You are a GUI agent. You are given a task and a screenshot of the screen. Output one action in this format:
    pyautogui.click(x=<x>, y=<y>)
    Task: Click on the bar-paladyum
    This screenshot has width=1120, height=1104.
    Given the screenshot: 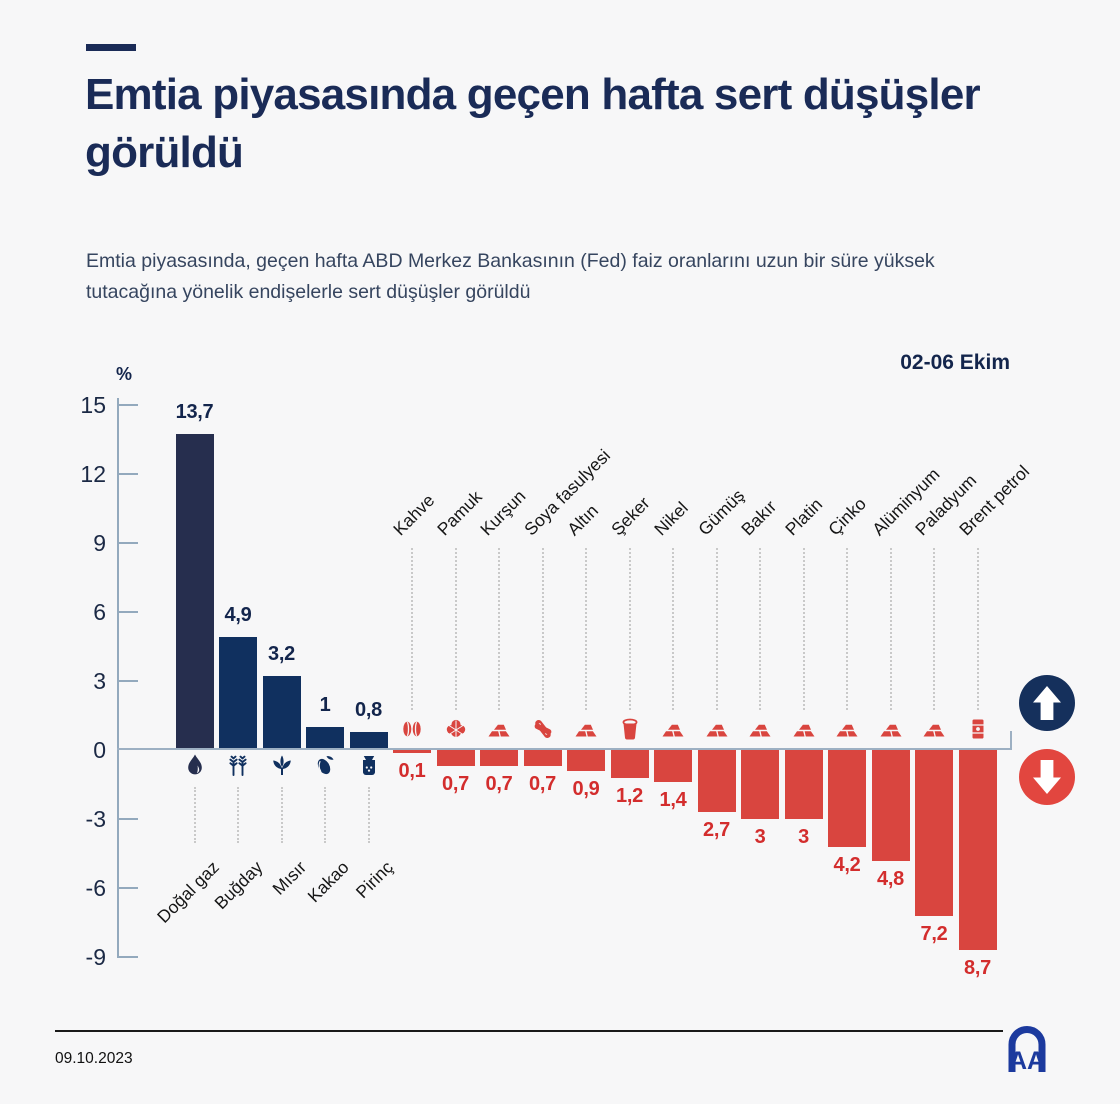 What is the action you would take?
    pyautogui.click(x=934, y=833)
    